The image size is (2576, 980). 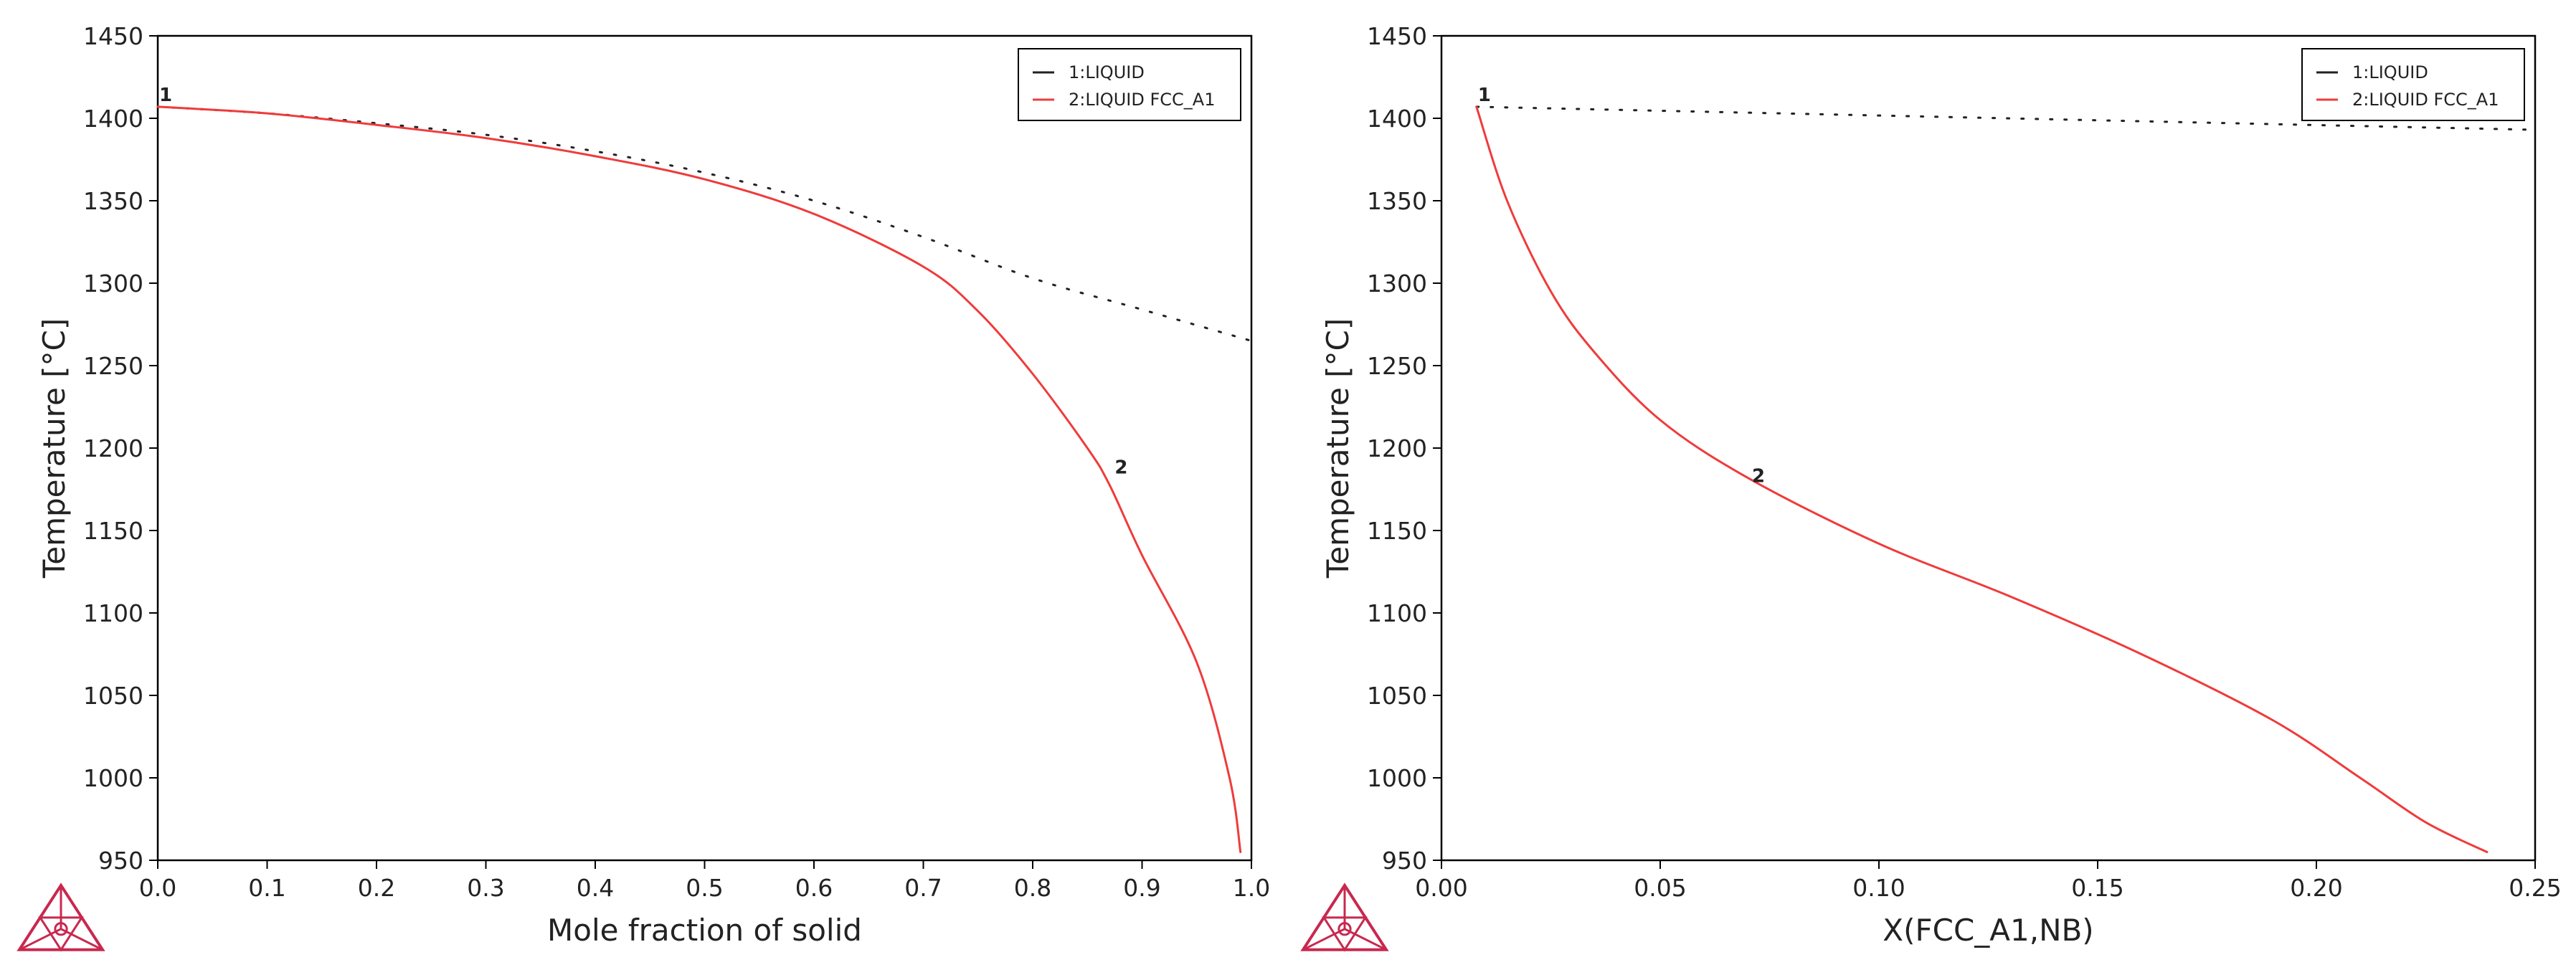 I want to click on x-tick-label: 0.10, so click(x=1878, y=888).